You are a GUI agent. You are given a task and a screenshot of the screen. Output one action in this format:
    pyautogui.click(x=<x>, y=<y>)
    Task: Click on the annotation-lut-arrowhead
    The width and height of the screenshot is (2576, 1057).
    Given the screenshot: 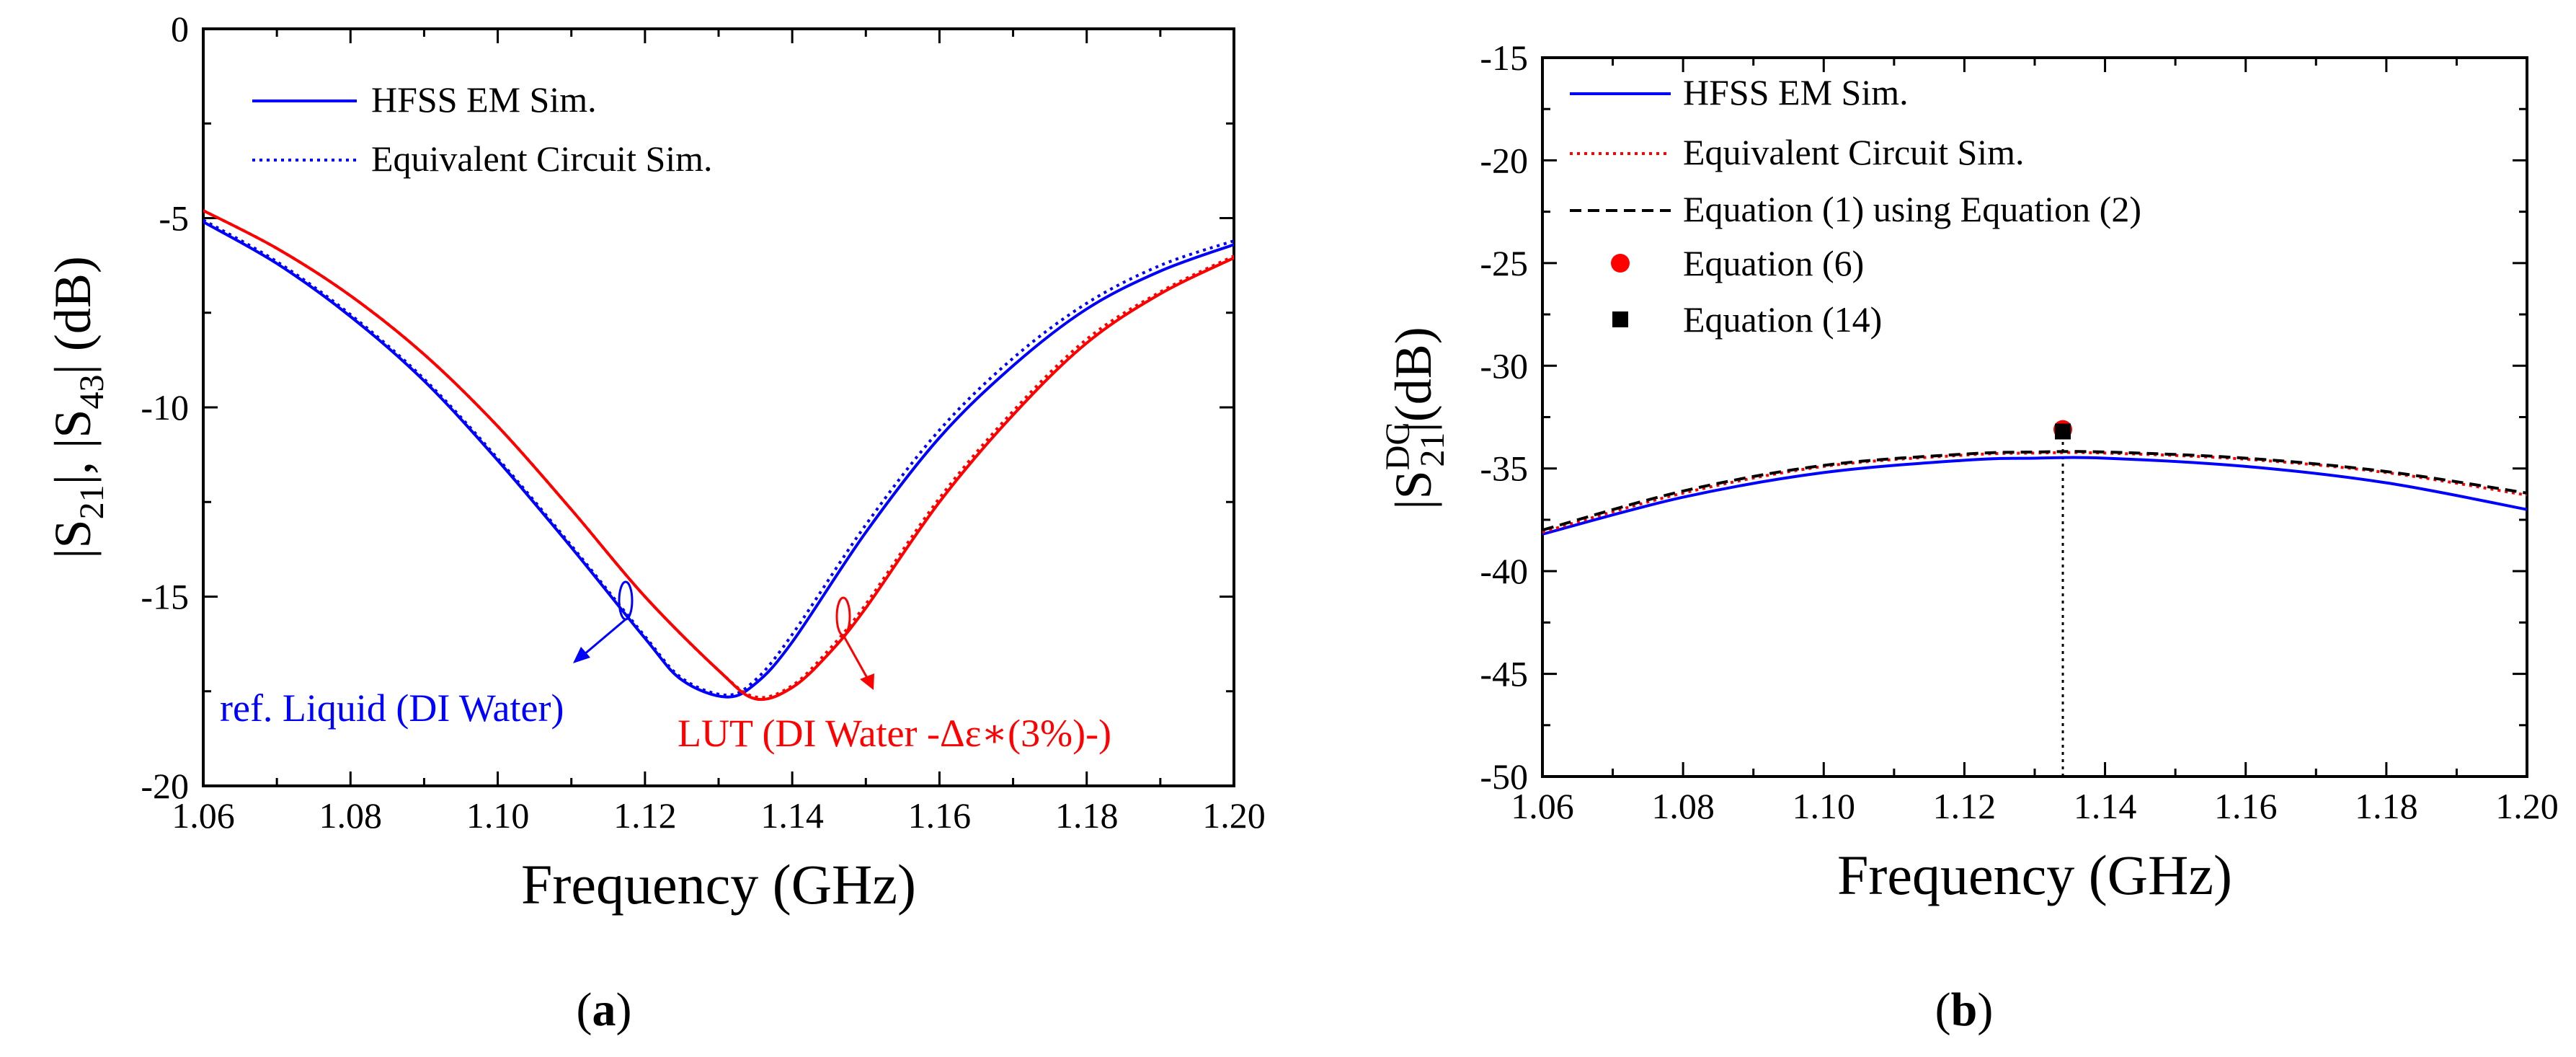 What is the action you would take?
    pyautogui.click(x=867, y=682)
    